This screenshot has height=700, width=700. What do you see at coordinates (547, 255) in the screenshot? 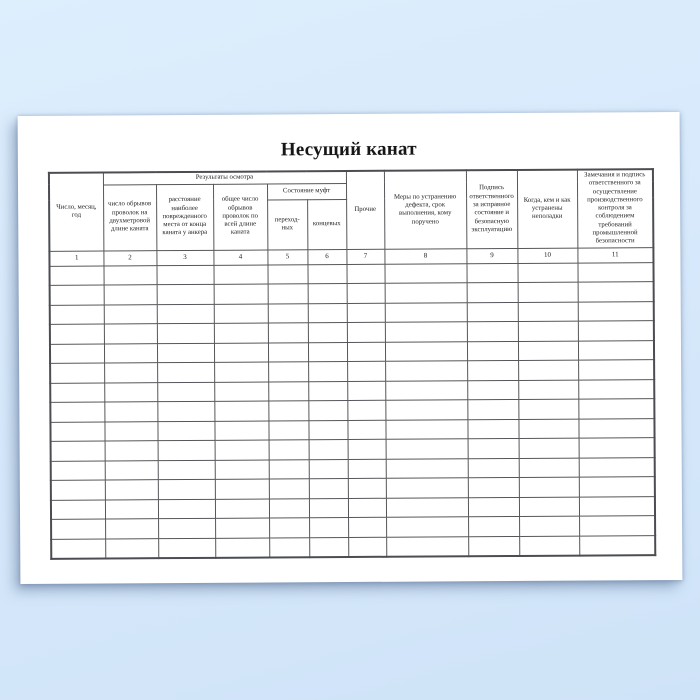
I see `column-number-cell: 10` at bounding box center [547, 255].